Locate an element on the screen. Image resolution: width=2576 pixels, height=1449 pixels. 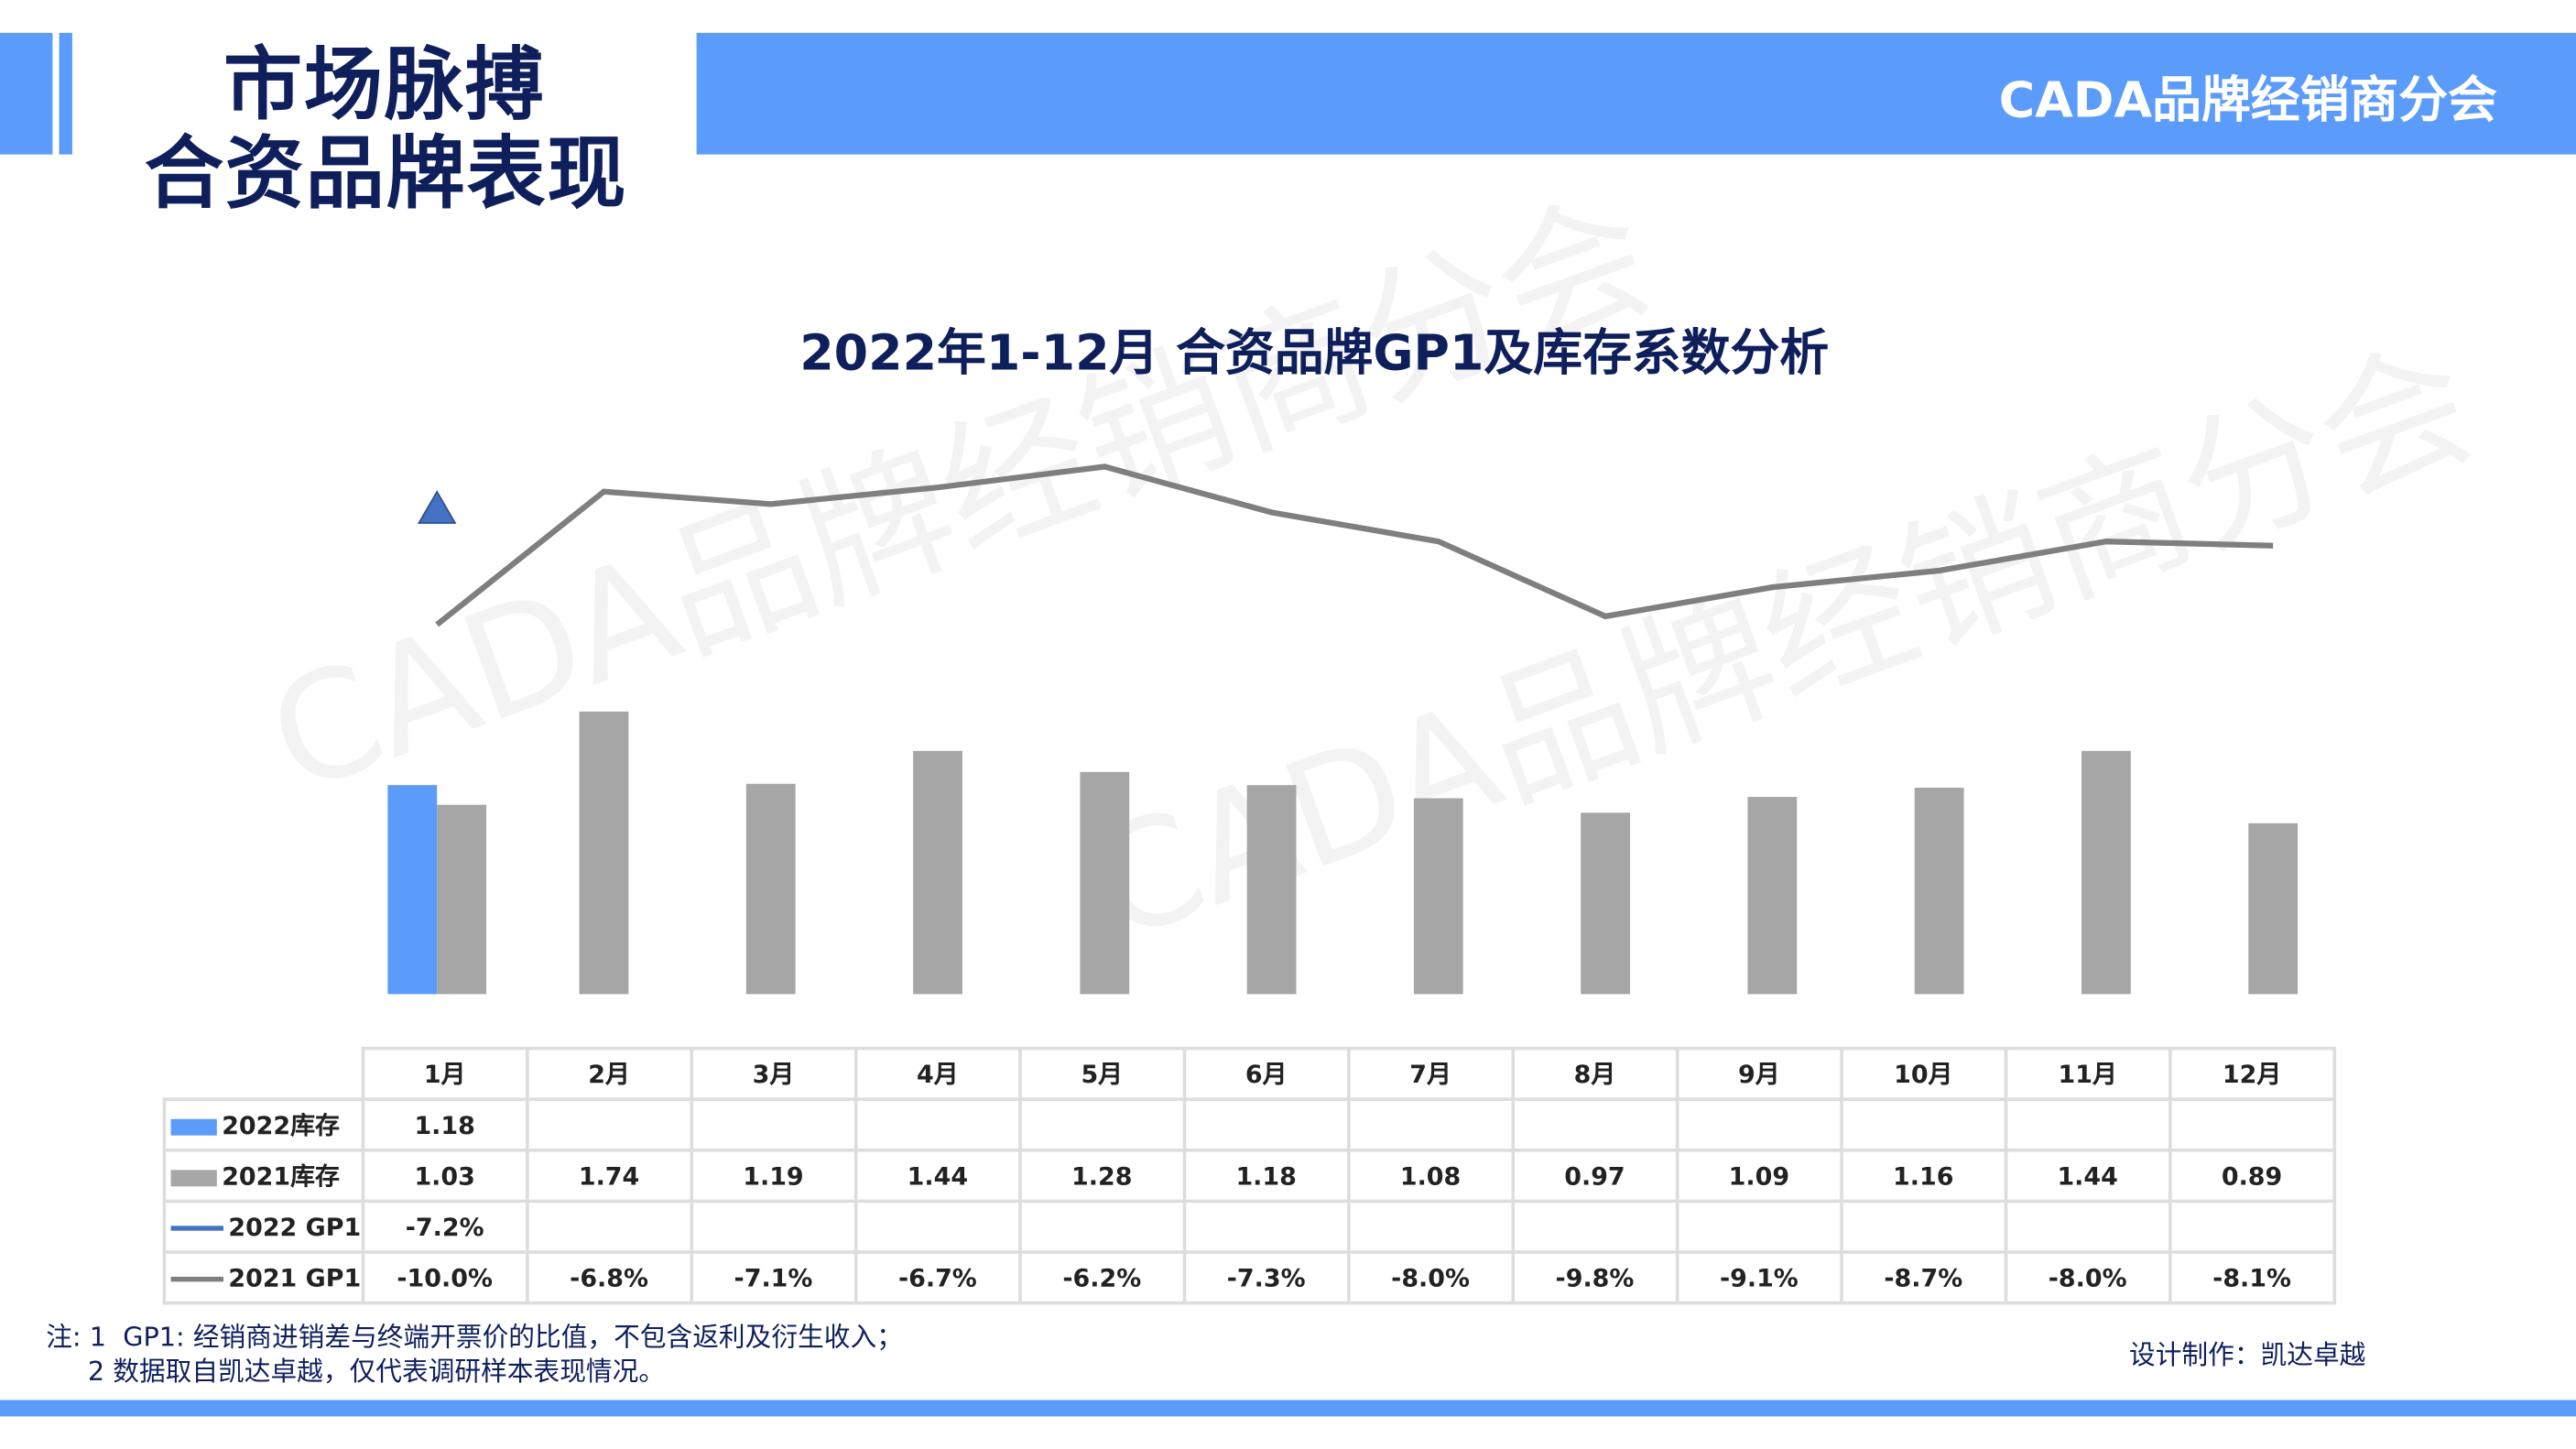
data-cell: -6.8% is located at coordinates (609, 1277).